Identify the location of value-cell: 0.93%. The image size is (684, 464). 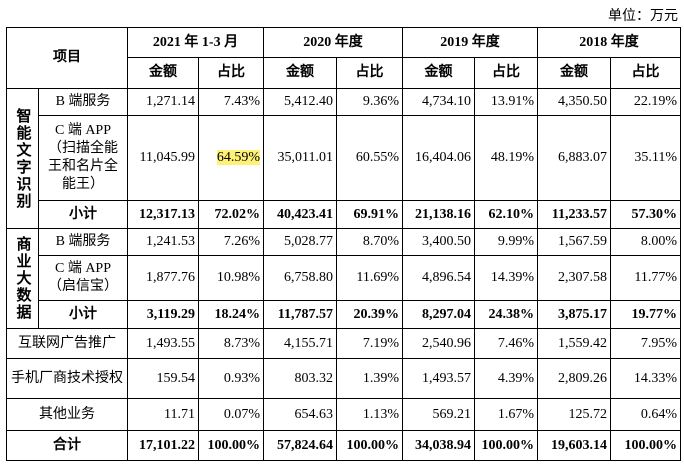
(231, 378).